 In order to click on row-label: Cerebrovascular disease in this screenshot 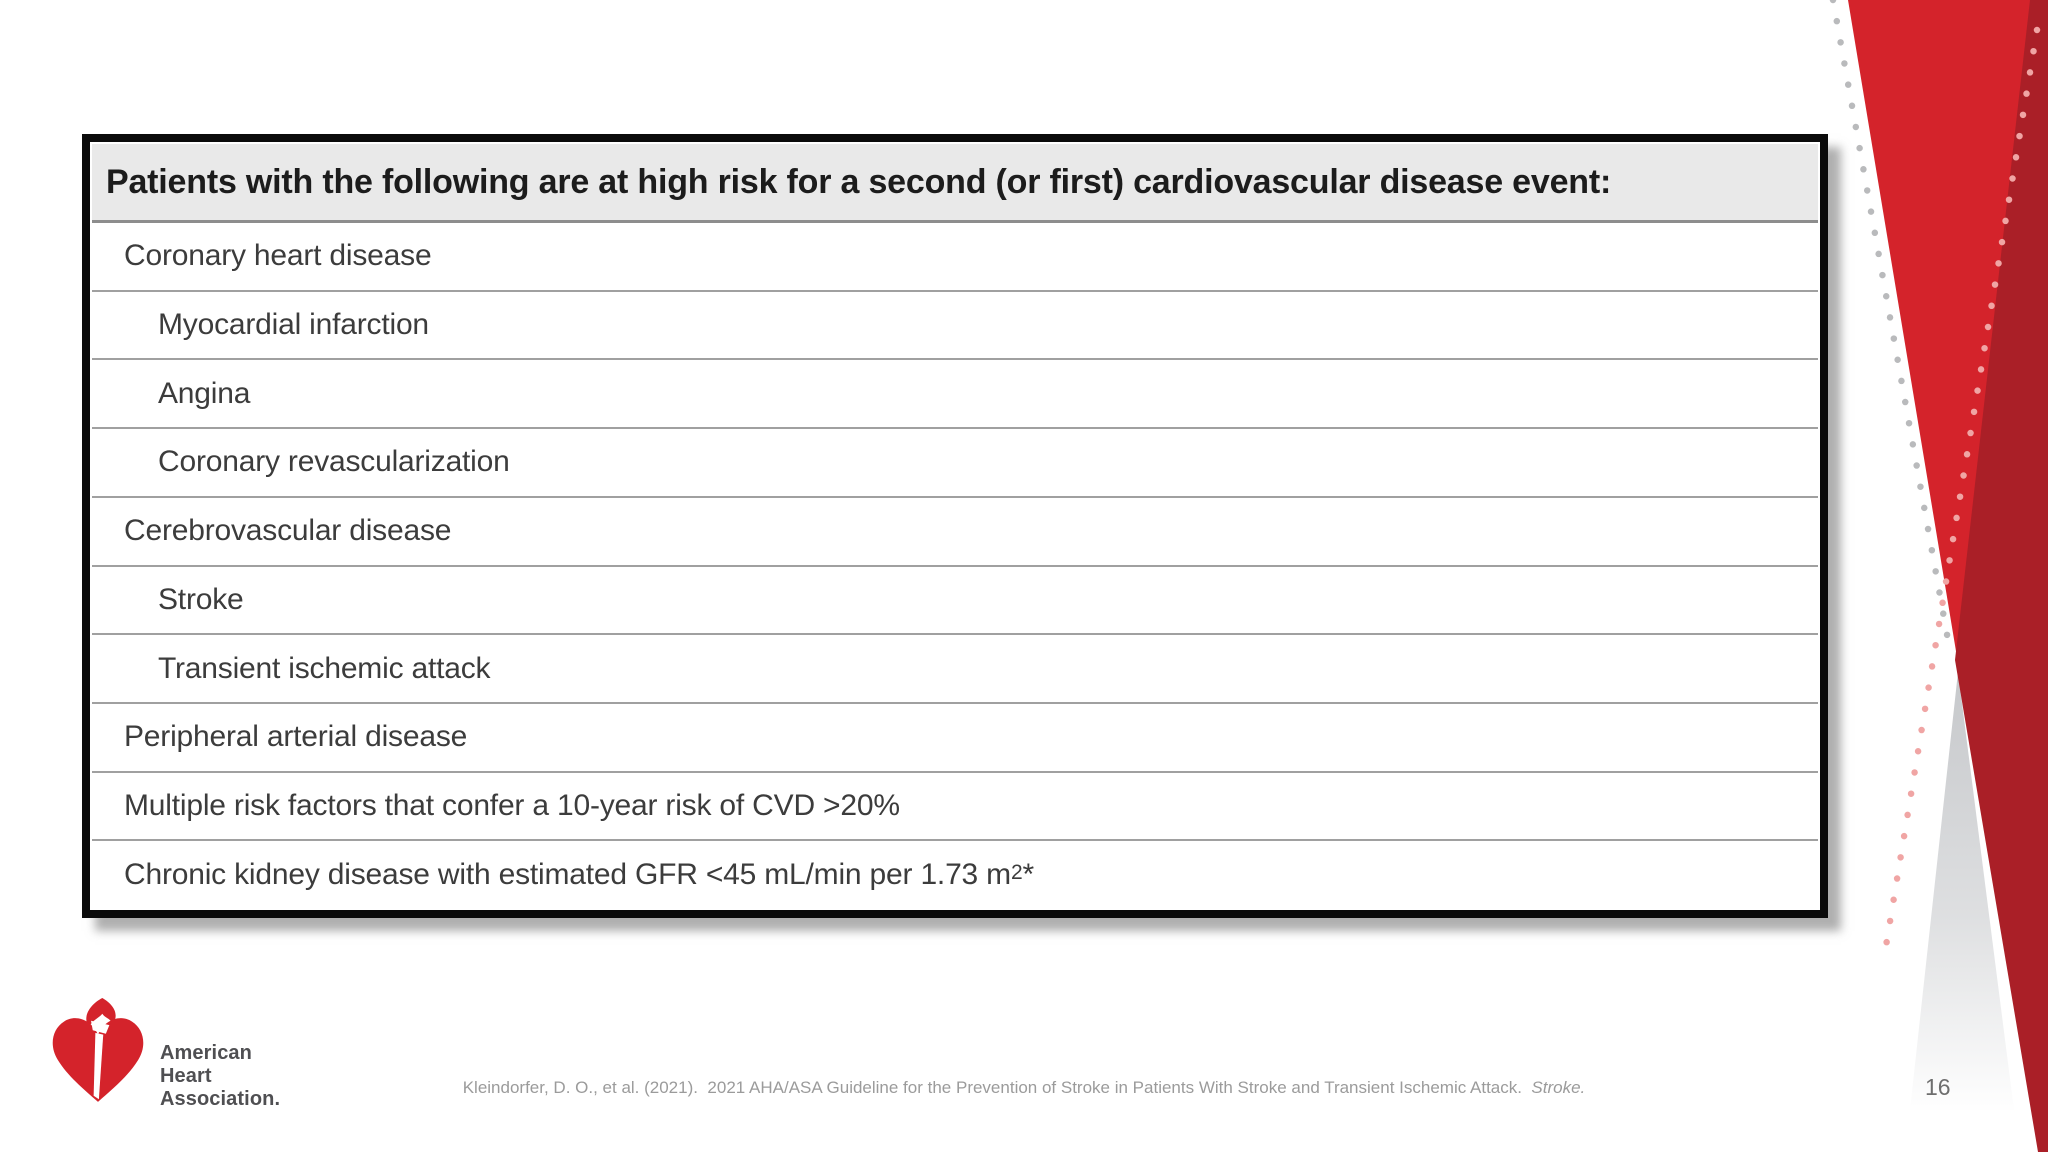, I will do `click(288, 531)`.